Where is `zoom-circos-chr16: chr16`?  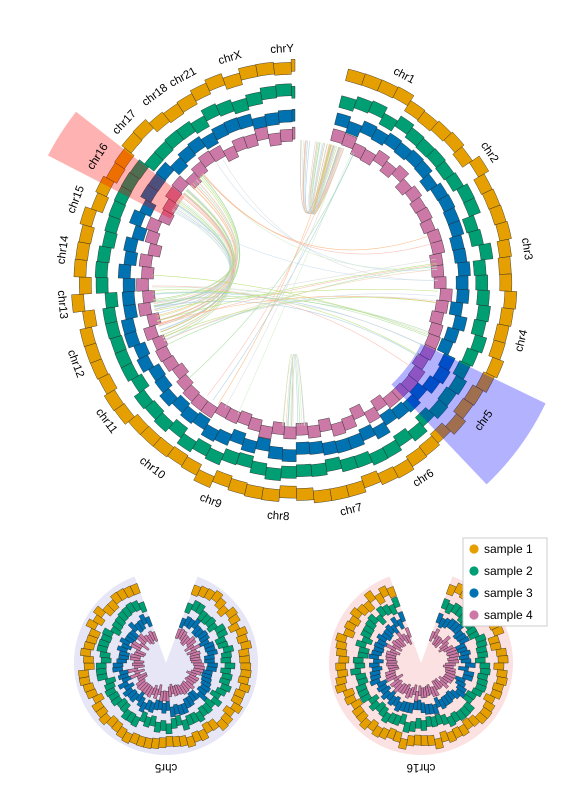 zoom-circos-chr16: chr16 is located at coordinates (421, 674).